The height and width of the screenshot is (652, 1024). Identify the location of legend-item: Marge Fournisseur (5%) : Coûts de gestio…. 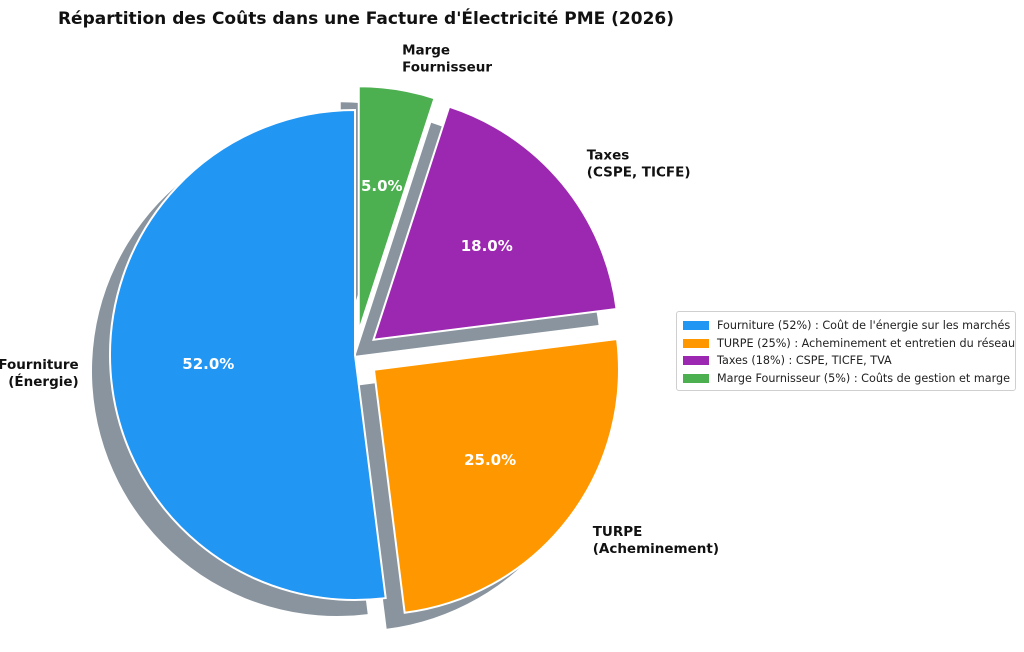
(846, 379).